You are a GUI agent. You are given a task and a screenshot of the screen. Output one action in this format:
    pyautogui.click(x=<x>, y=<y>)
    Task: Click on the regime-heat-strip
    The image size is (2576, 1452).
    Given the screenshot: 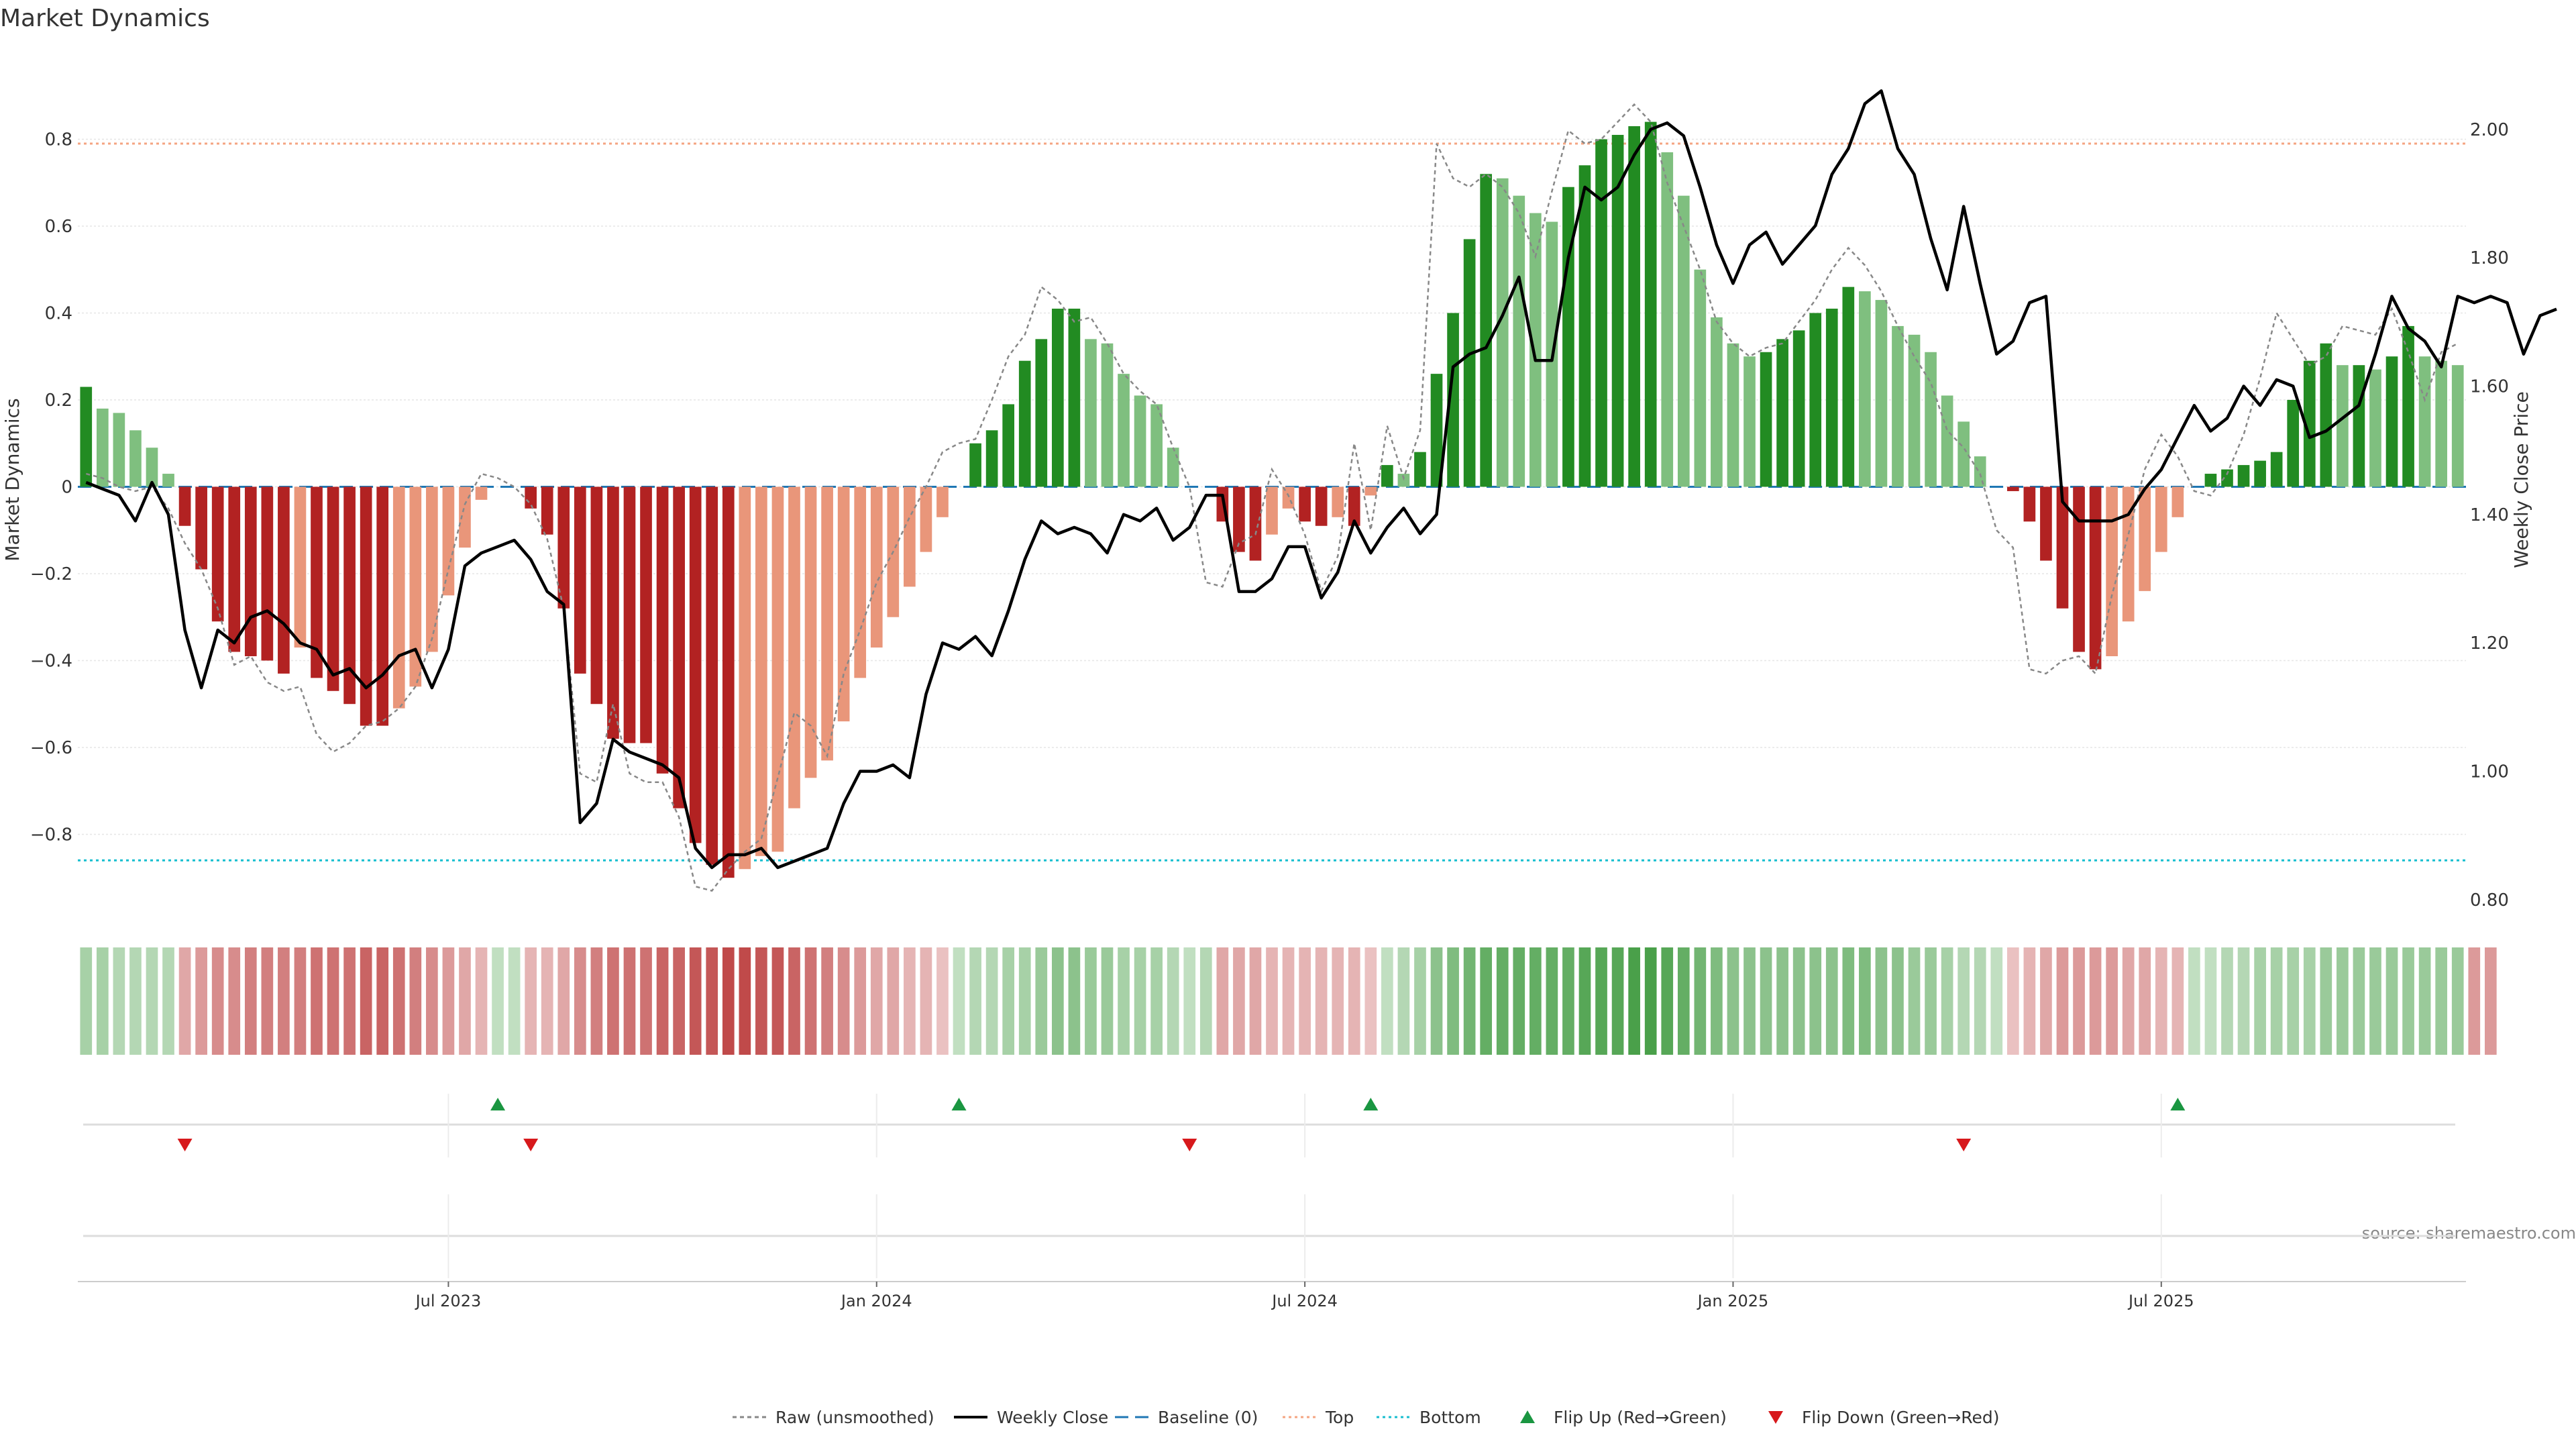 What is the action you would take?
    pyautogui.click(x=1288, y=1001)
    